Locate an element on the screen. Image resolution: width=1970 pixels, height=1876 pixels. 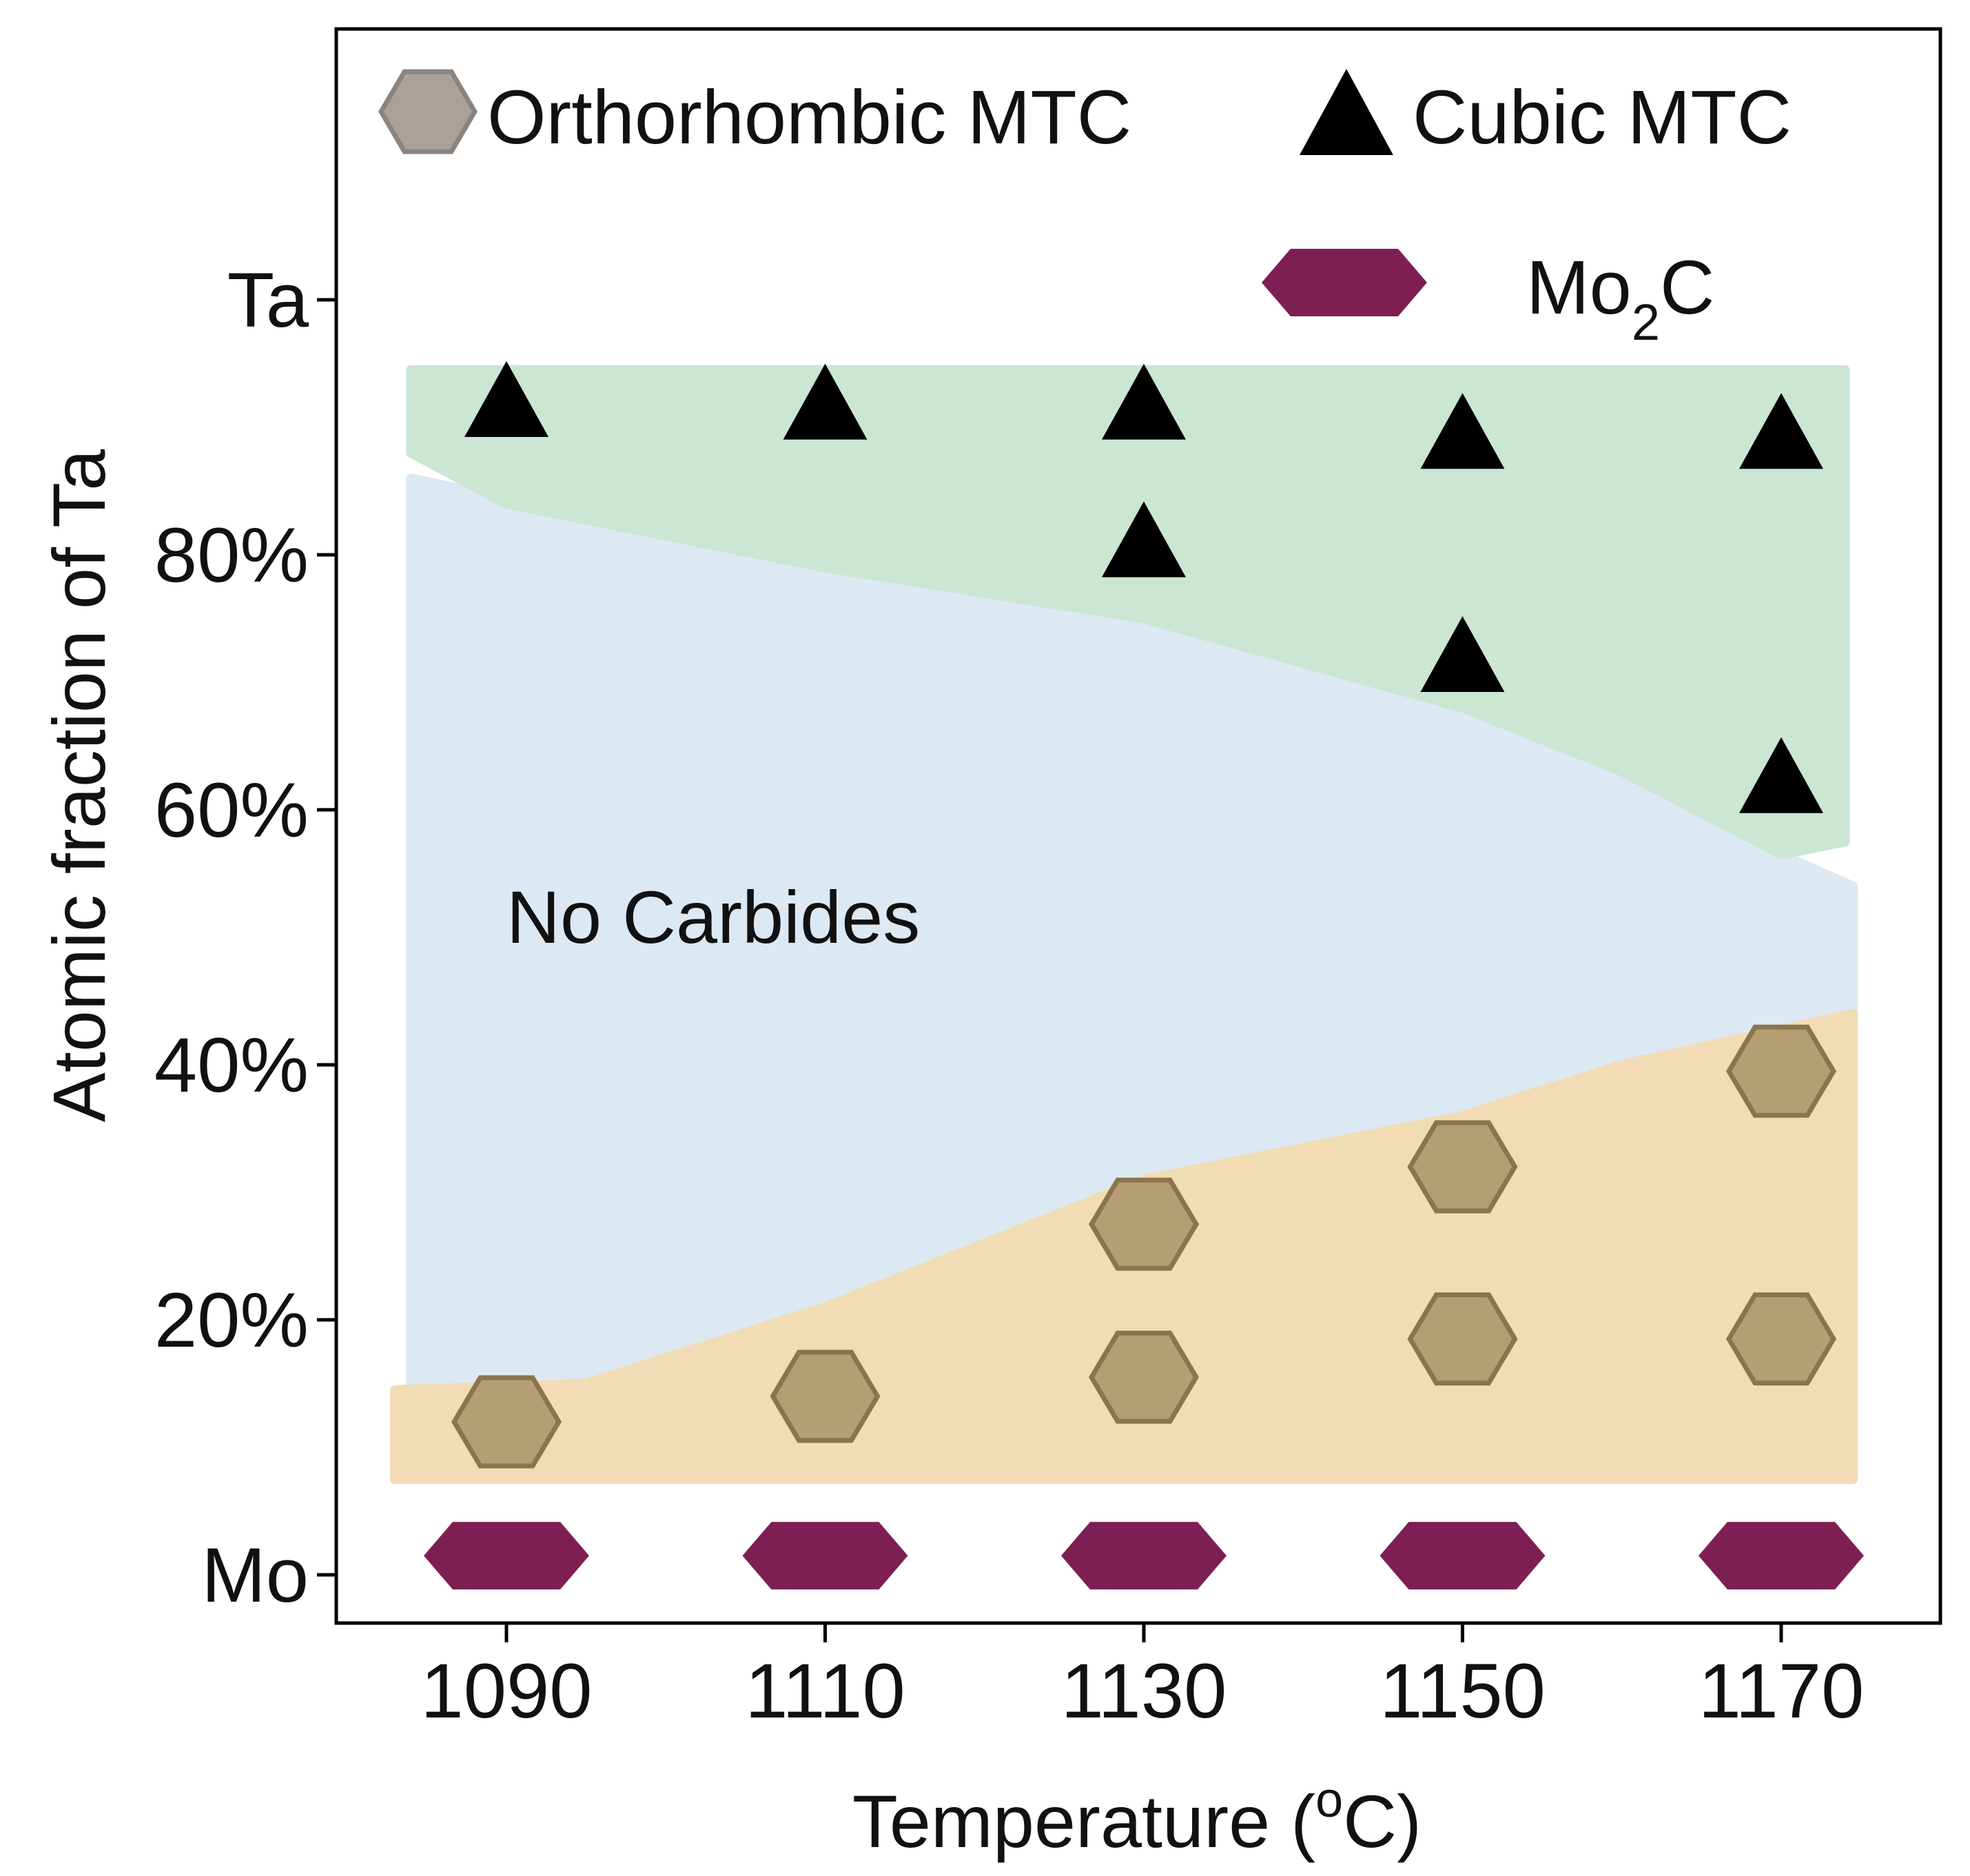
legend-mo2c-label: Mo2C is located at coordinates (1620, 298).